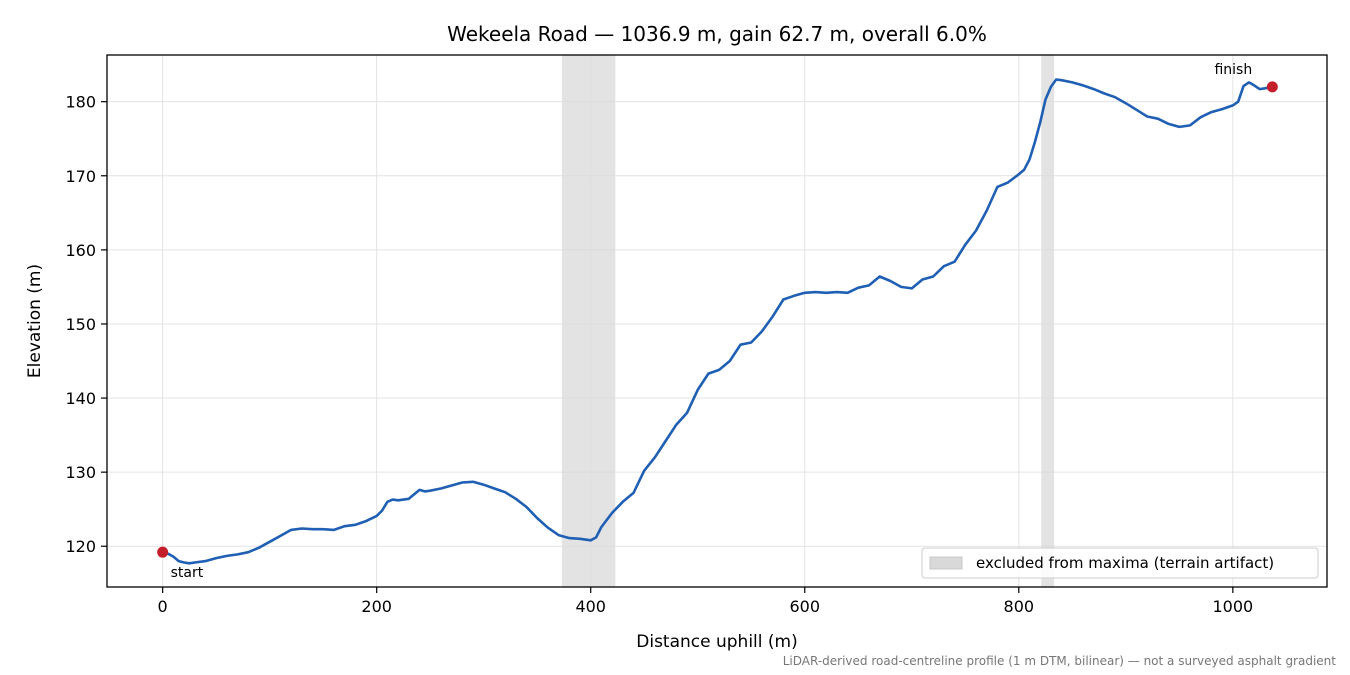 This screenshot has height=675, width=1350. Describe the element at coordinates (80, 398) in the screenshot. I see `y-tick-label: 140` at that location.